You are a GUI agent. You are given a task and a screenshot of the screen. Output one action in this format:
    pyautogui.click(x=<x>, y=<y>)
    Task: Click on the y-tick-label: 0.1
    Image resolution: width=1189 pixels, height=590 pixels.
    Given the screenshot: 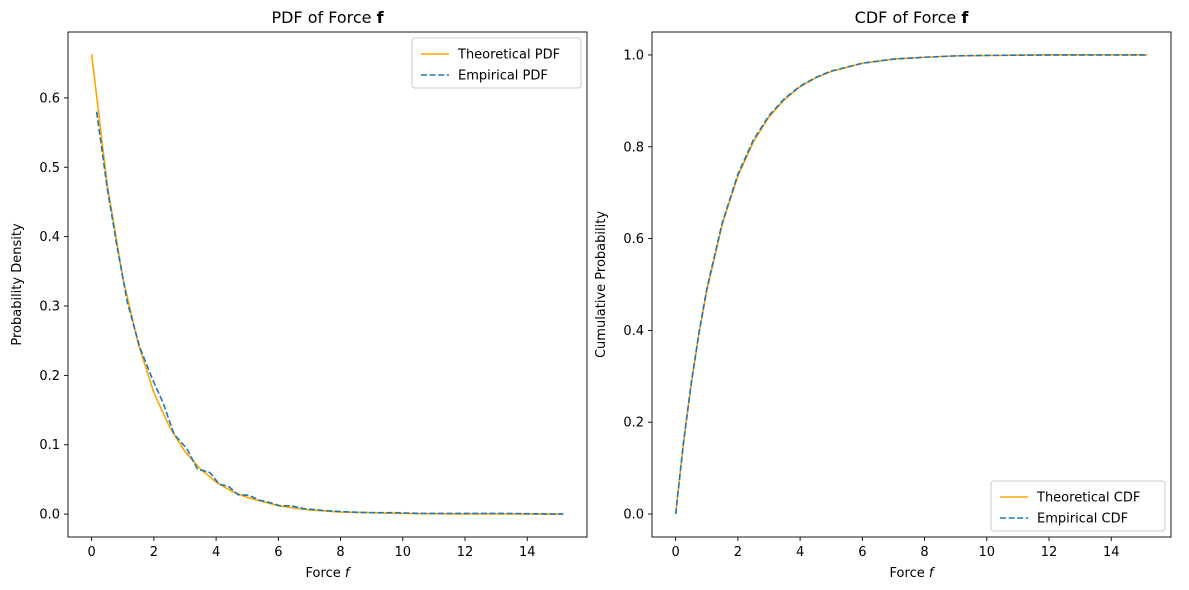 What is the action you would take?
    pyautogui.click(x=49, y=445)
    